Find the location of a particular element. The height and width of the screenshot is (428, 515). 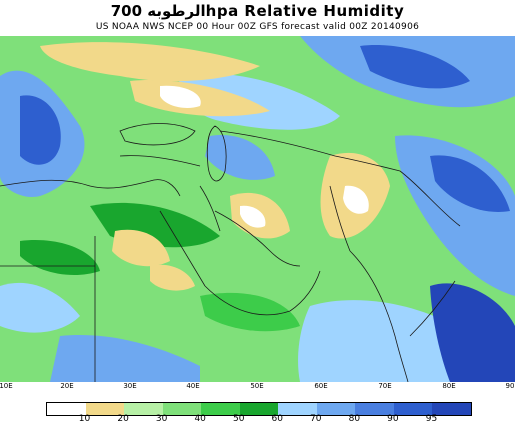

very-dry-zone-pakistan is located at coordinates (356, 199).